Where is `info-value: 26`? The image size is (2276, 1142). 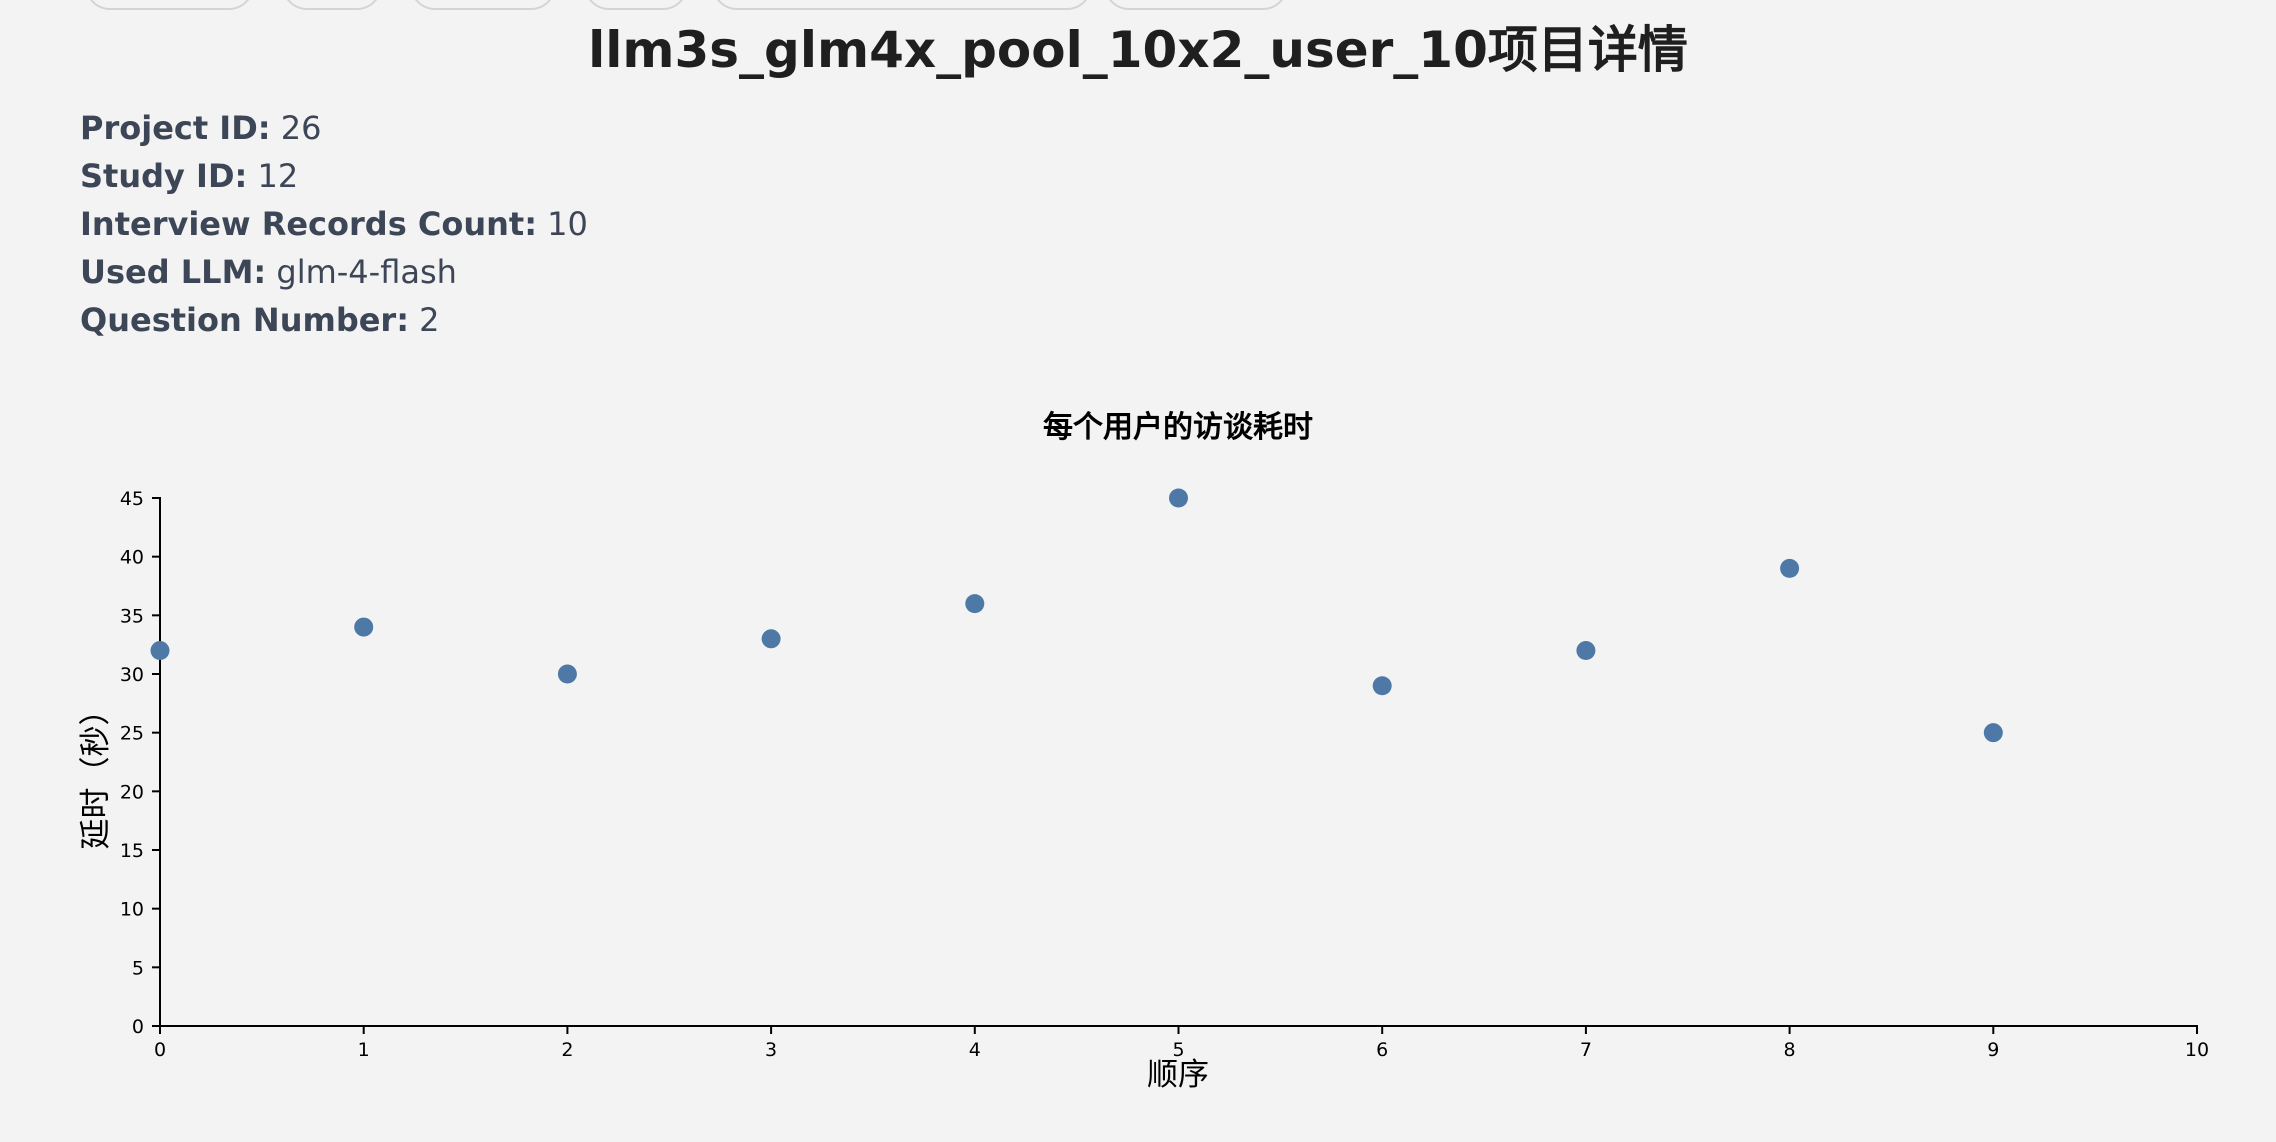
info-value: 26 is located at coordinates (301, 128).